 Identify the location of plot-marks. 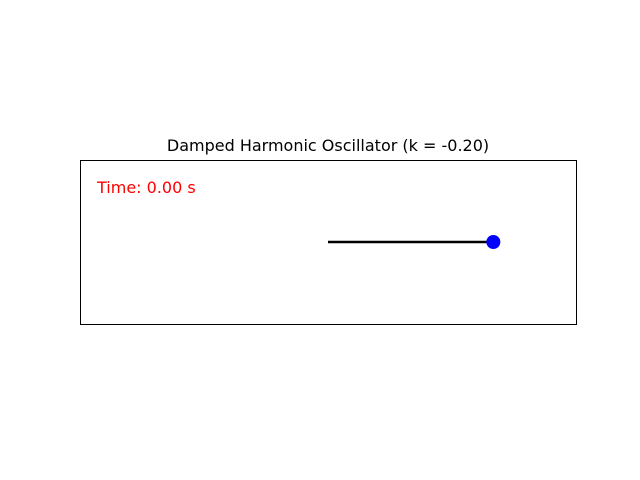
(414, 242).